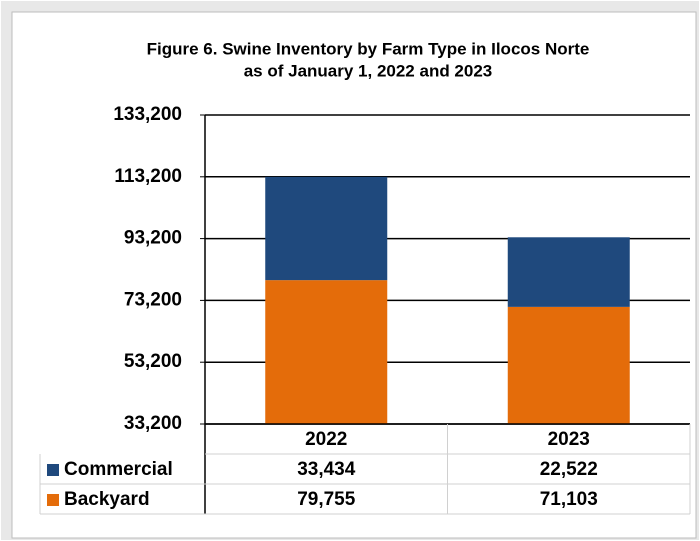 The height and width of the screenshot is (541, 700). Describe the element at coordinates (153, 299) in the screenshot. I see `y-tick-label: 73,200` at that location.